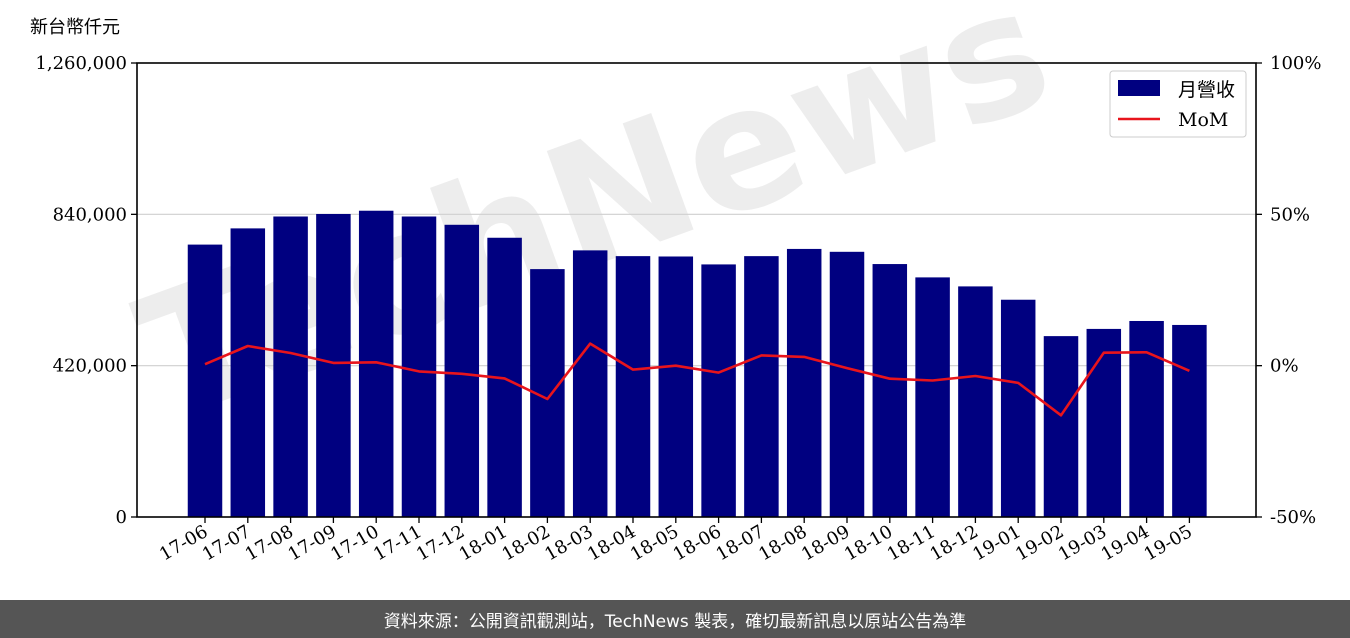 The width and height of the screenshot is (1350, 638). What do you see at coordinates (675, 619) in the screenshot?
I see `source-footer: 資料來源：公開資訊觀測站，TechNews 製表，確切最新訊息以原站公告為準` at bounding box center [675, 619].